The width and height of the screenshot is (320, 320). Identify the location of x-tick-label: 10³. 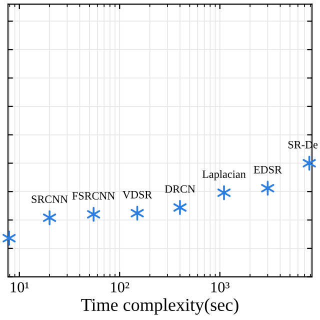
(220, 287).